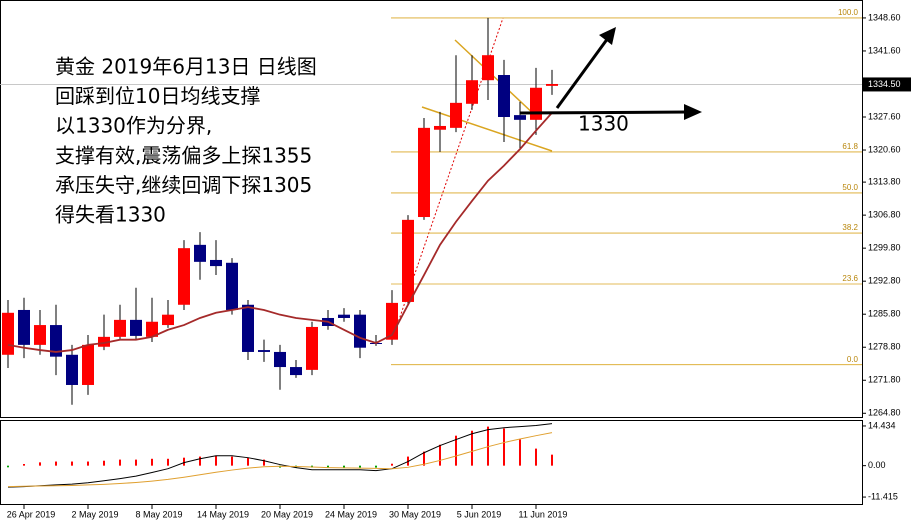 Image resolution: width=911 pixels, height=524 pixels. Describe the element at coordinates (884, 50) in the screenshot. I see `y-tick-label: 1341.60` at that location.